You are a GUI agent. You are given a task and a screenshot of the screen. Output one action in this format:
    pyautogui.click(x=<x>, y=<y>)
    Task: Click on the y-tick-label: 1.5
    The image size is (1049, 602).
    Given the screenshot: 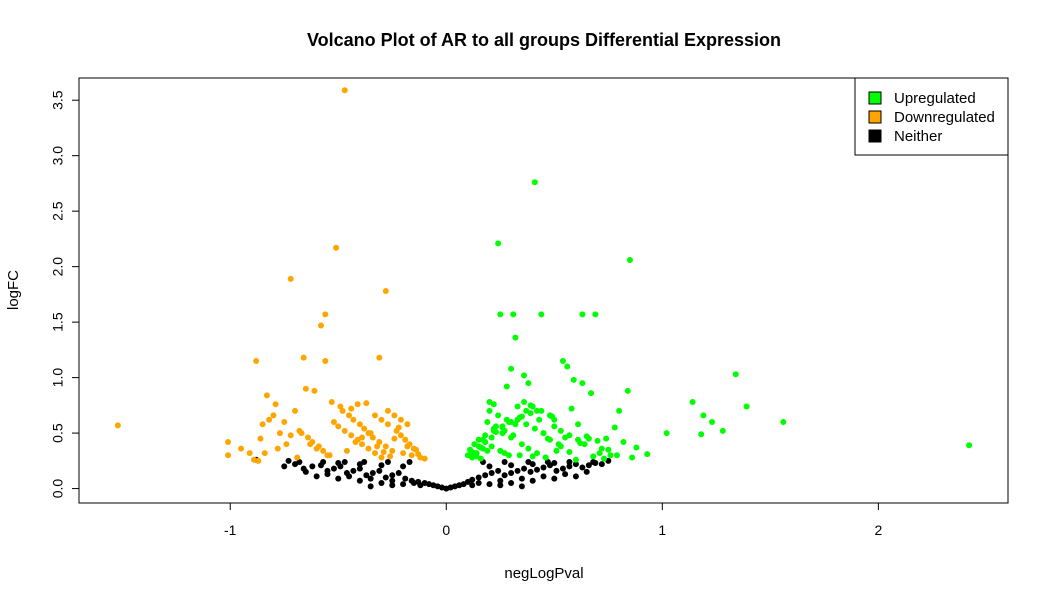 What is the action you would take?
    pyautogui.click(x=58, y=322)
    